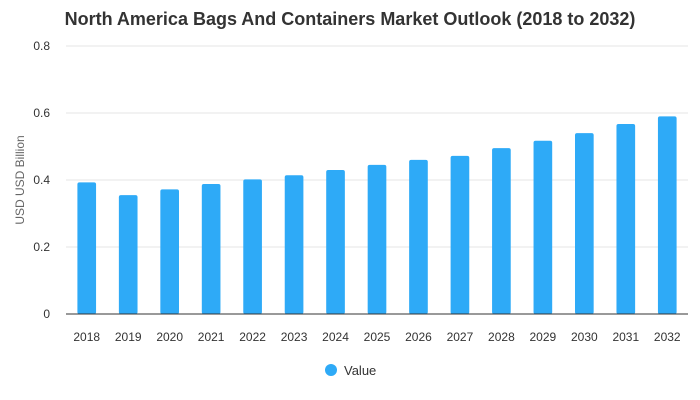  I want to click on bar-2030, so click(584, 223).